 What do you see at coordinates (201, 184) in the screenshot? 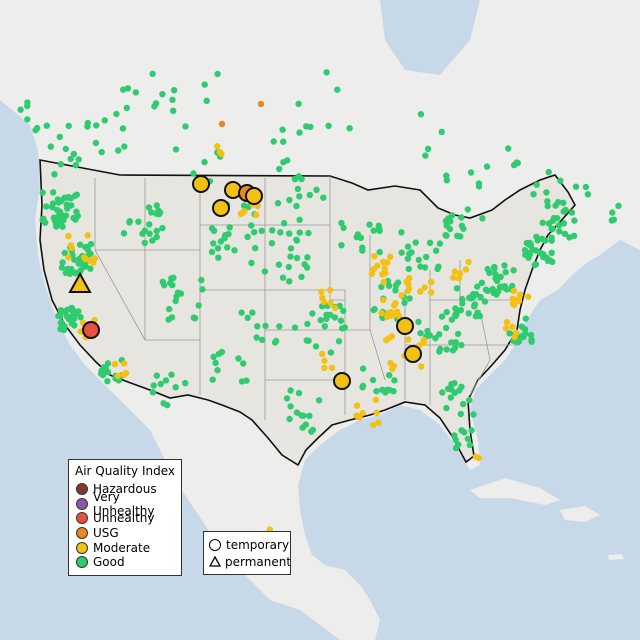
I see `highlighted-monitor-temporary` at bounding box center [201, 184].